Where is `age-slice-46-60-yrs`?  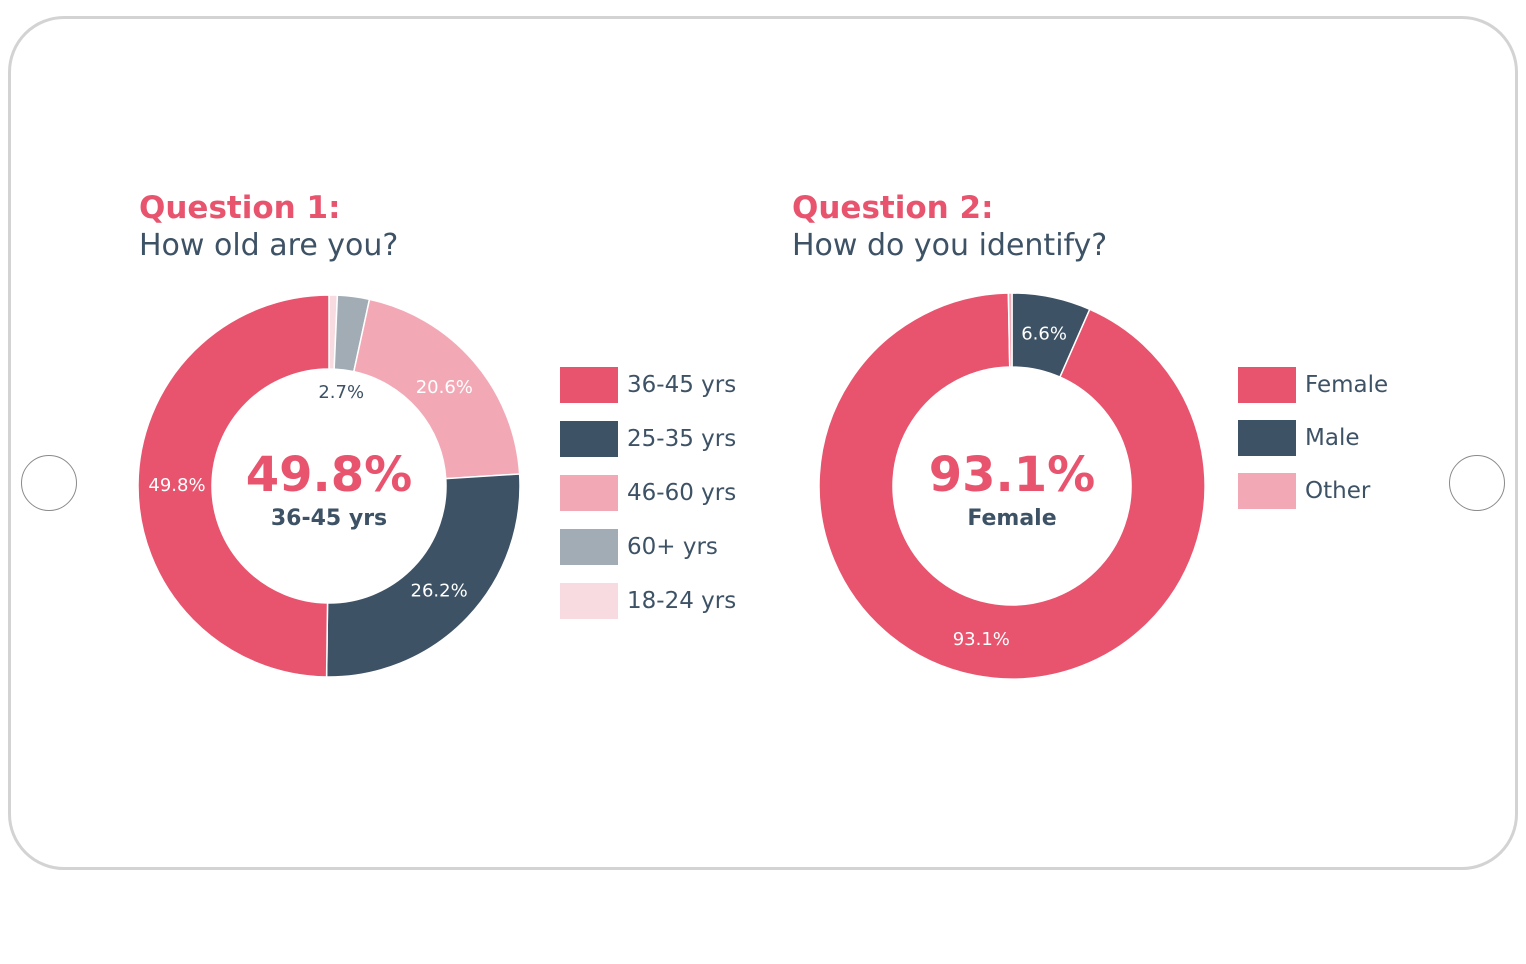 age-slice-46-60-yrs is located at coordinates (436, 389).